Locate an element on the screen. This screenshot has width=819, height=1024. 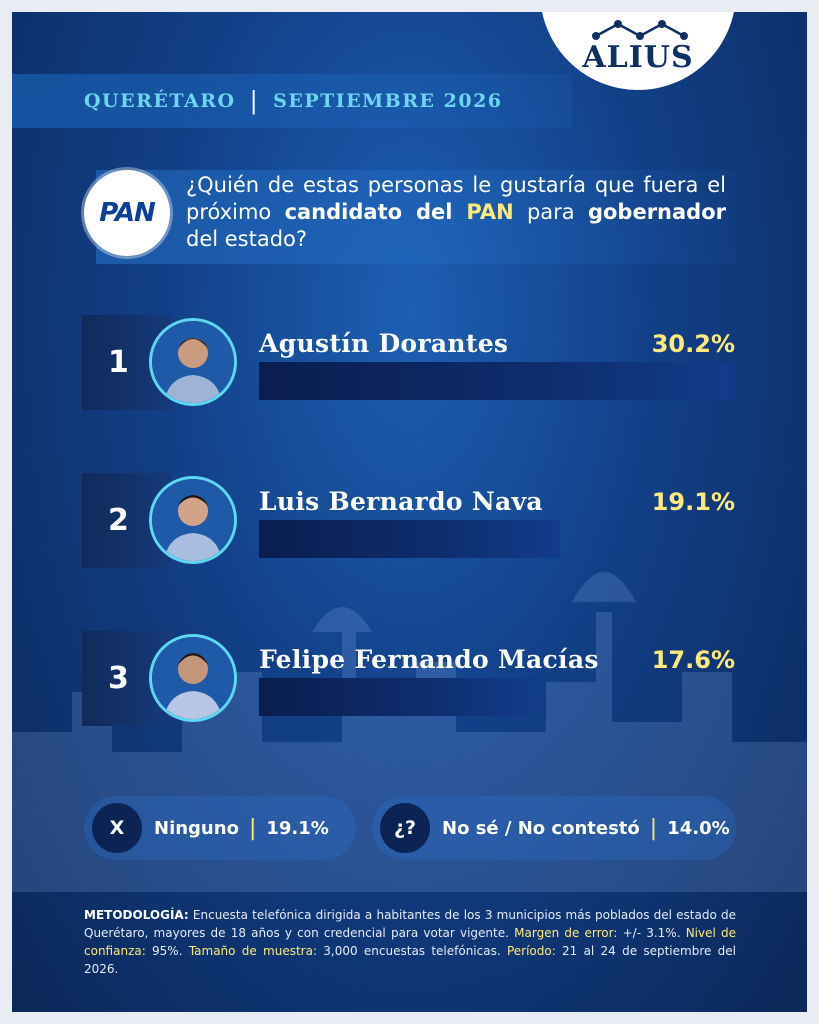
header-date: SEPTIEMBRE 2026 is located at coordinates (388, 101).